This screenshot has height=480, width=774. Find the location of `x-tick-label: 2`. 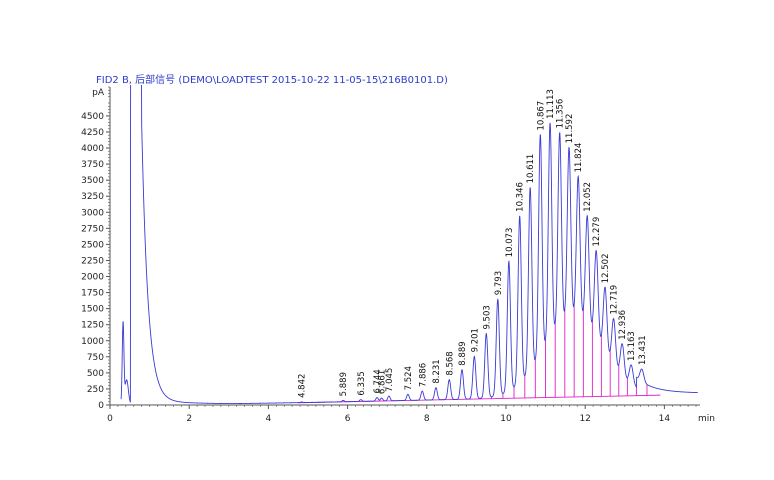

x-tick-label: 2 is located at coordinates (189, 419).